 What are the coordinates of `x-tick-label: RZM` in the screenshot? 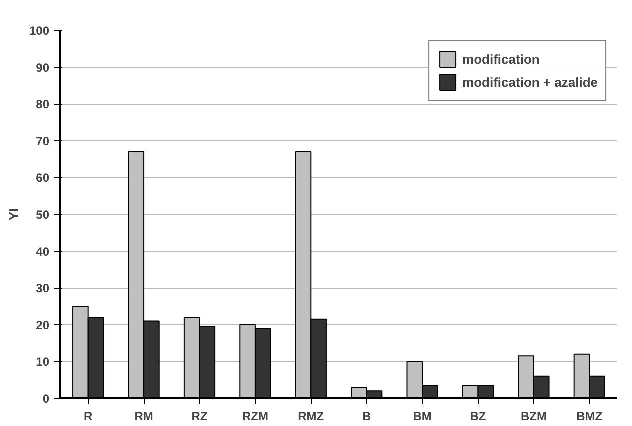 It's located at (255, 417).